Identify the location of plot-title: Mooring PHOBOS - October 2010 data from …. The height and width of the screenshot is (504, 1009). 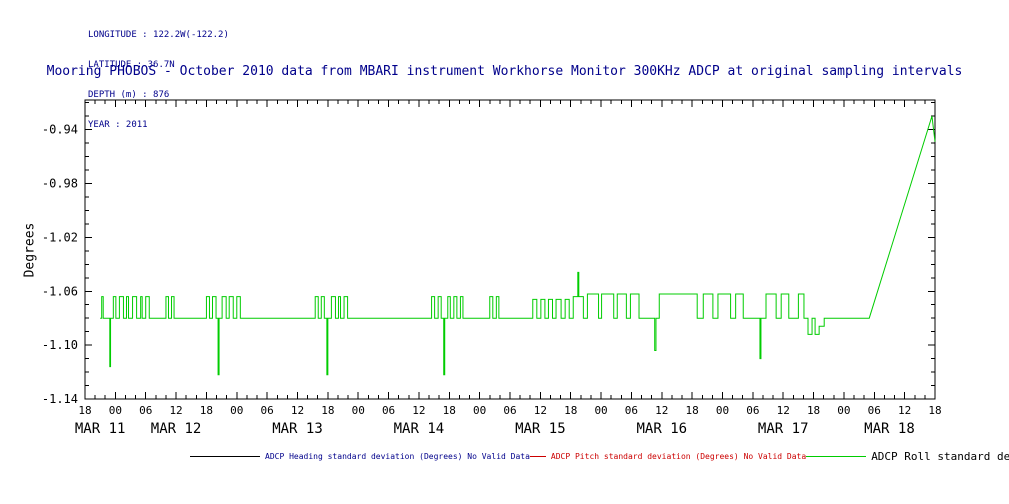
(504, 71).